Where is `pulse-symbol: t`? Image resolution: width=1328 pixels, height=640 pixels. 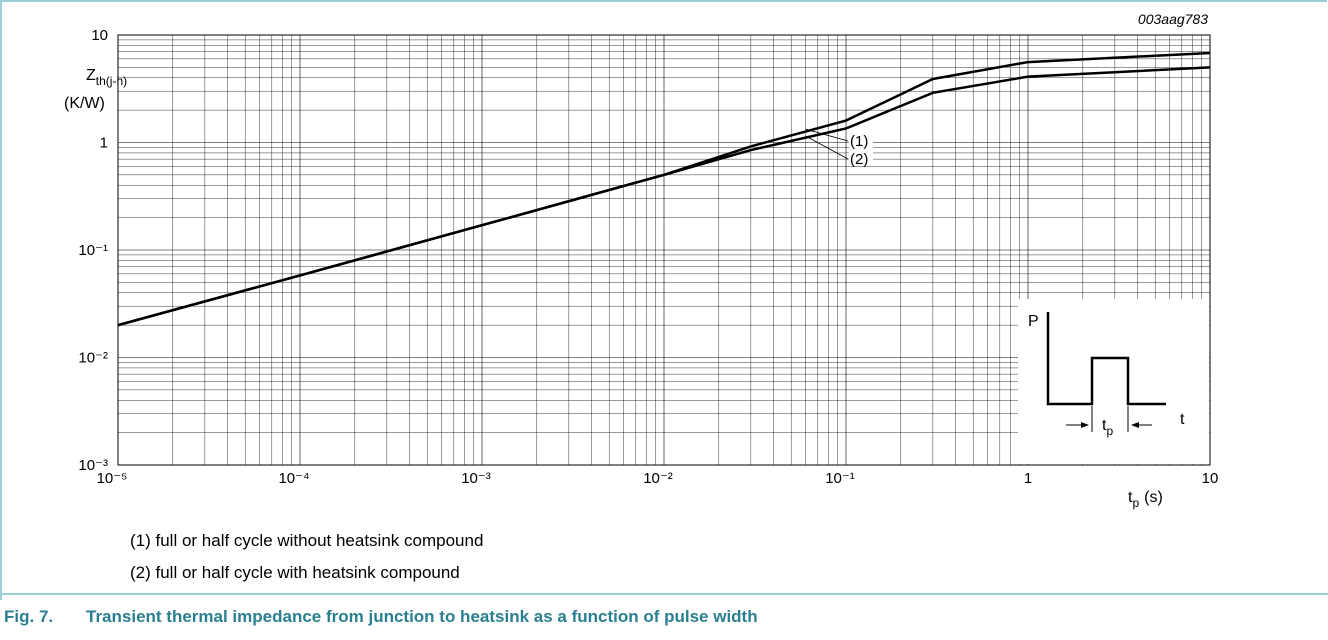
pulse-symbol: t is located at coordinates (1104, 425).